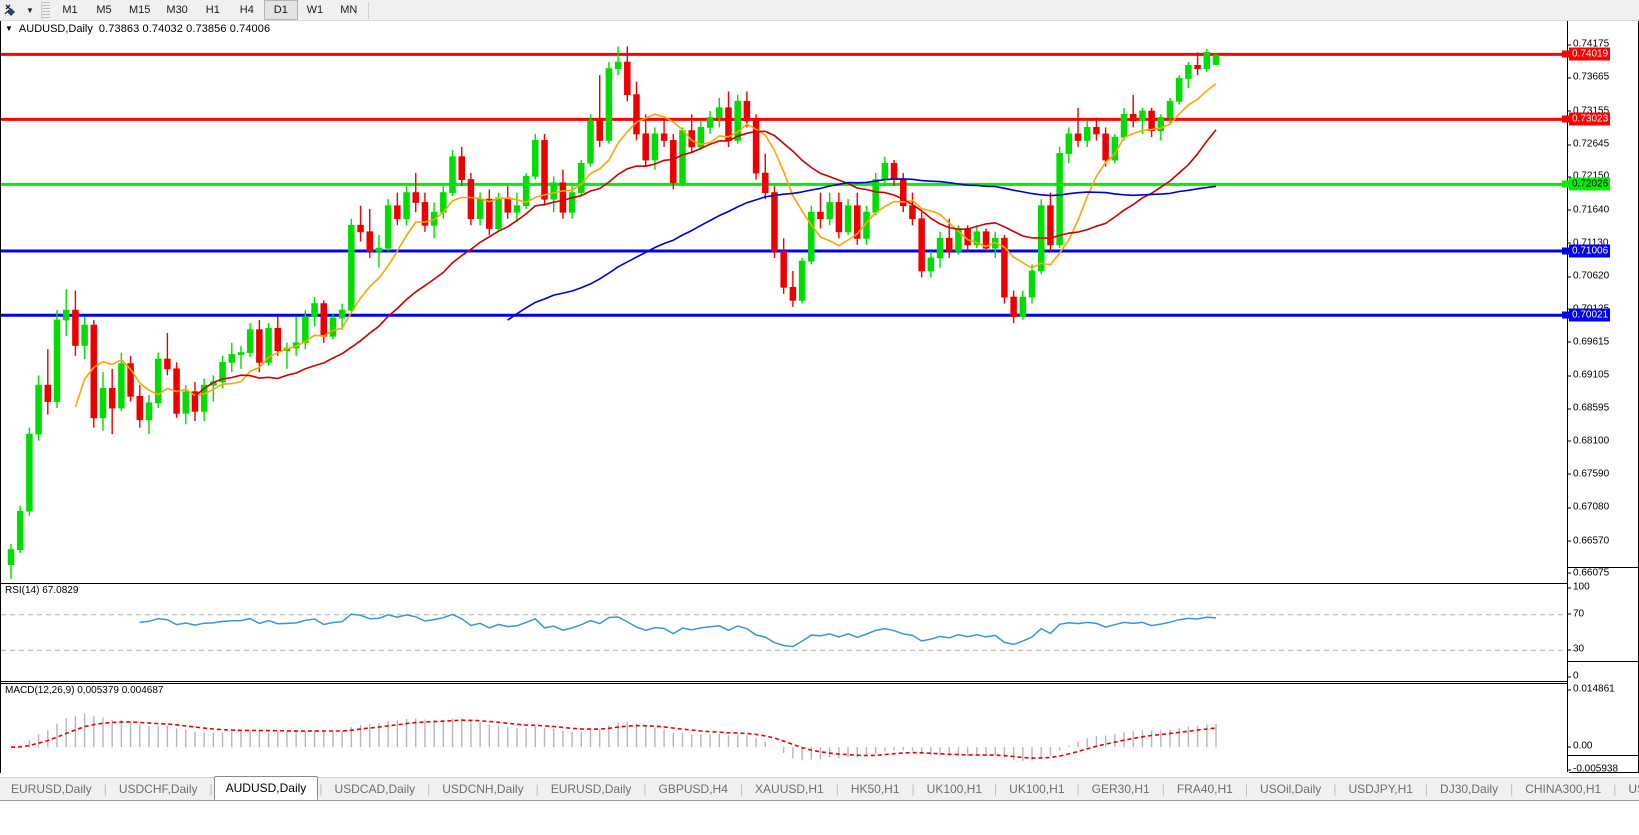 The width and height of the screenshot is (1639, 835). I want to click on timeframe-button-m15: M15, so click(140, 10).